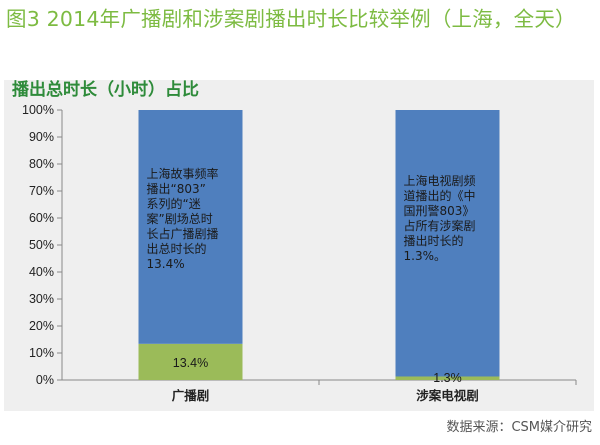 Image resolution: width=600 pixels, height=445 pixels. What do you see at coordinates (41, 137) in the screenshot?
I see `y-tick-label: 90%` at bounding box center [41, 137].